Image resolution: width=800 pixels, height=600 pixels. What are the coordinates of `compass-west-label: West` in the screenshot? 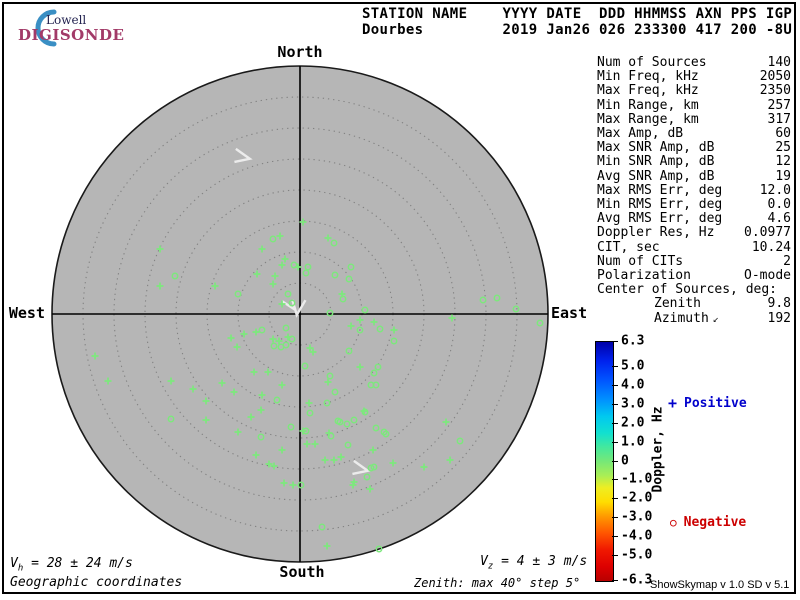 It's located at (26, 313).